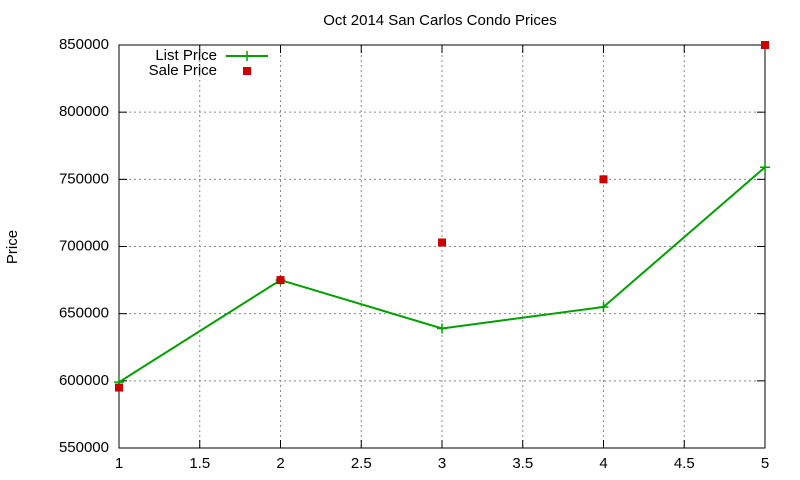  Describe the element at coordinates (183, 70) in the screenshot. I see `legend-label: Sale Price` at that location.